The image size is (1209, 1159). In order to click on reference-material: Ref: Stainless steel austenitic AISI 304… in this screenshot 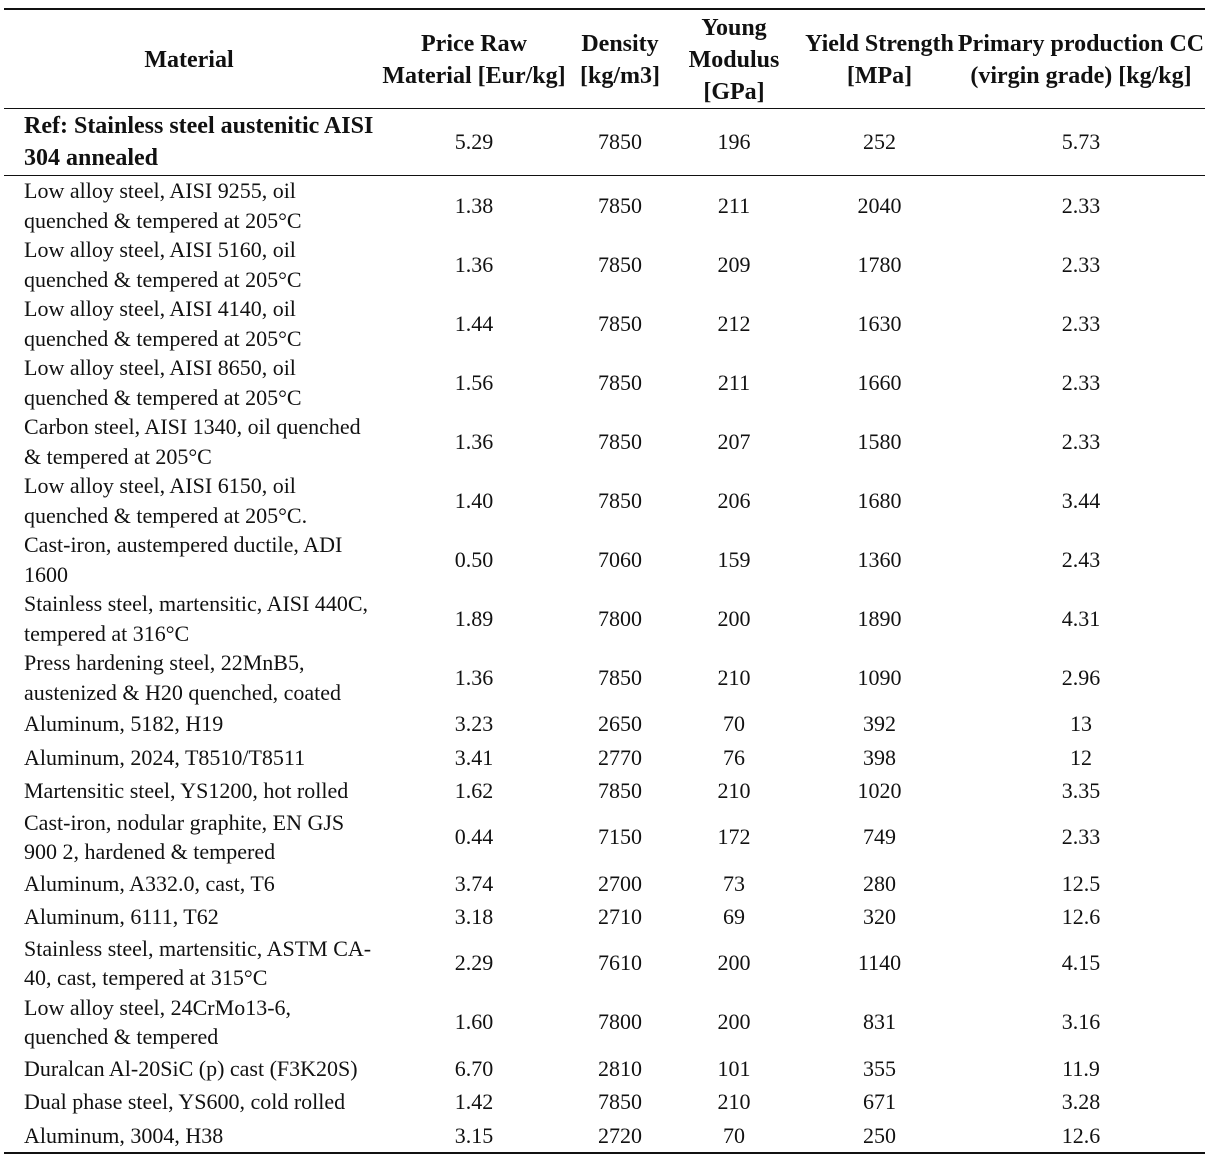, I will do `click(199, 142)`.